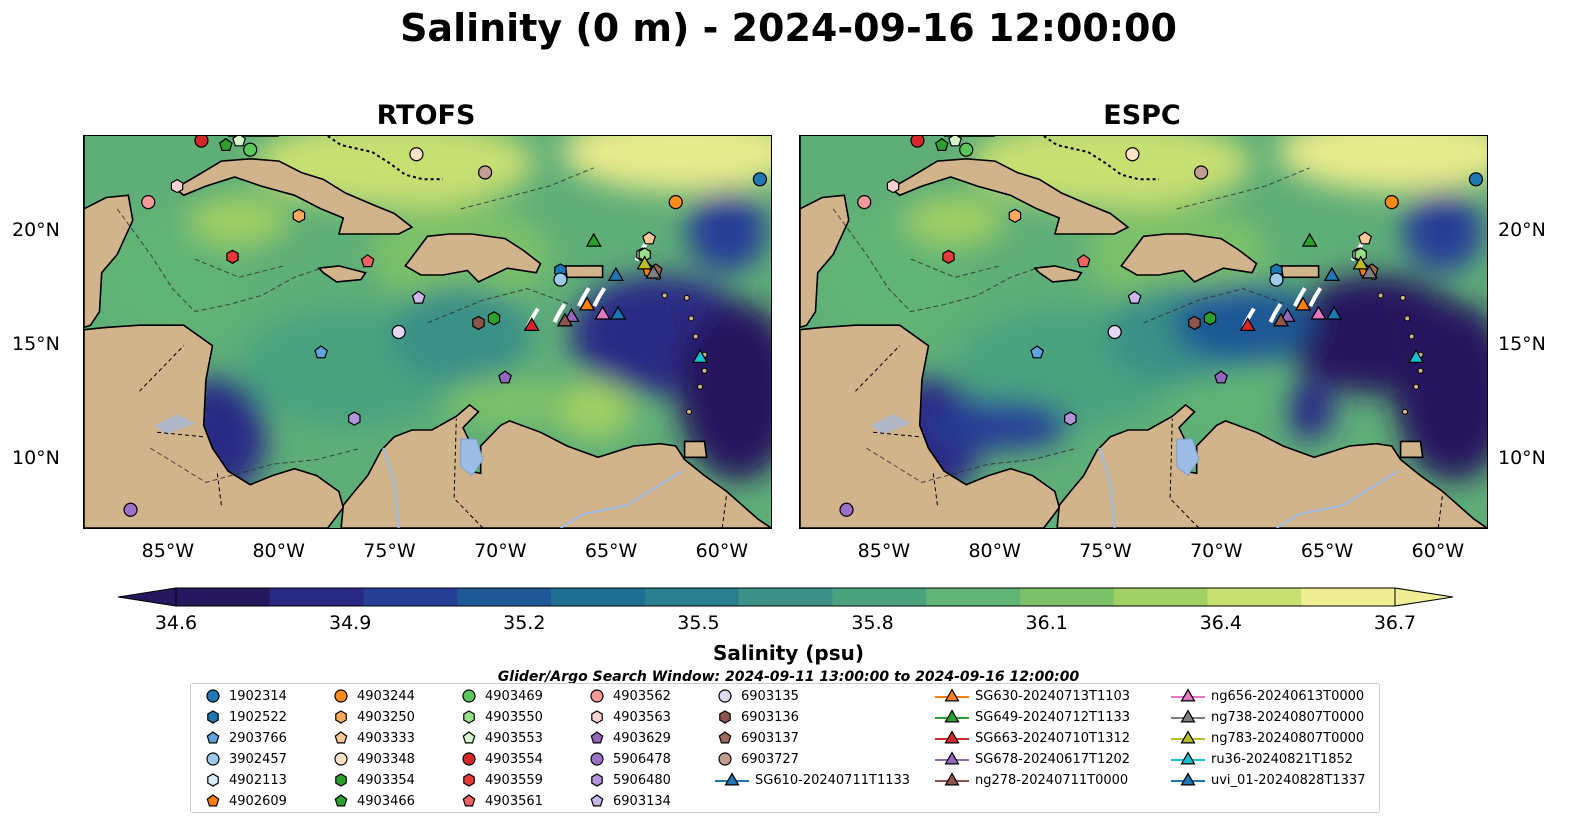 The height and width of the screenshot is (829, 1577). I want to click on legend-entry: 4903561, so click(501, 801).